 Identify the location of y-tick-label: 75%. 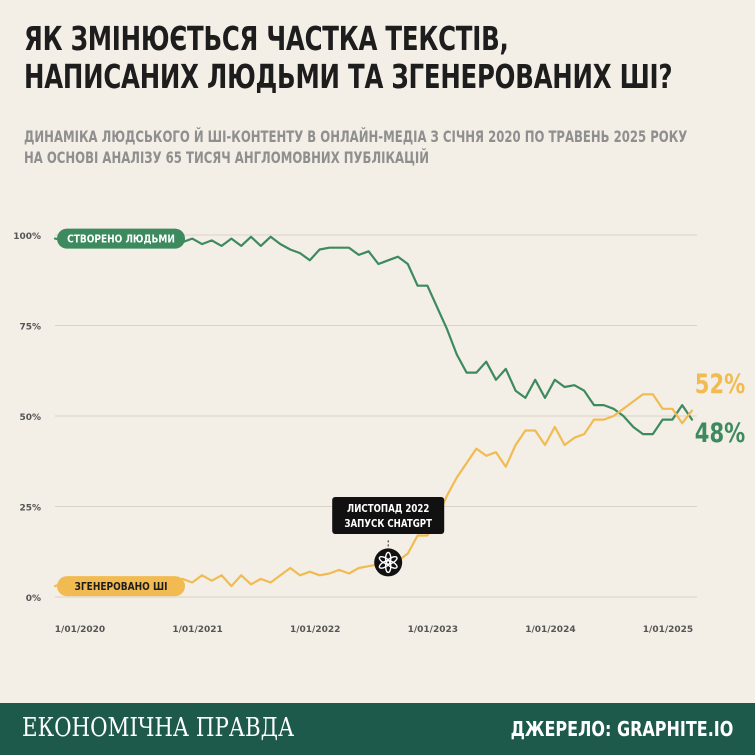
(30, 328).